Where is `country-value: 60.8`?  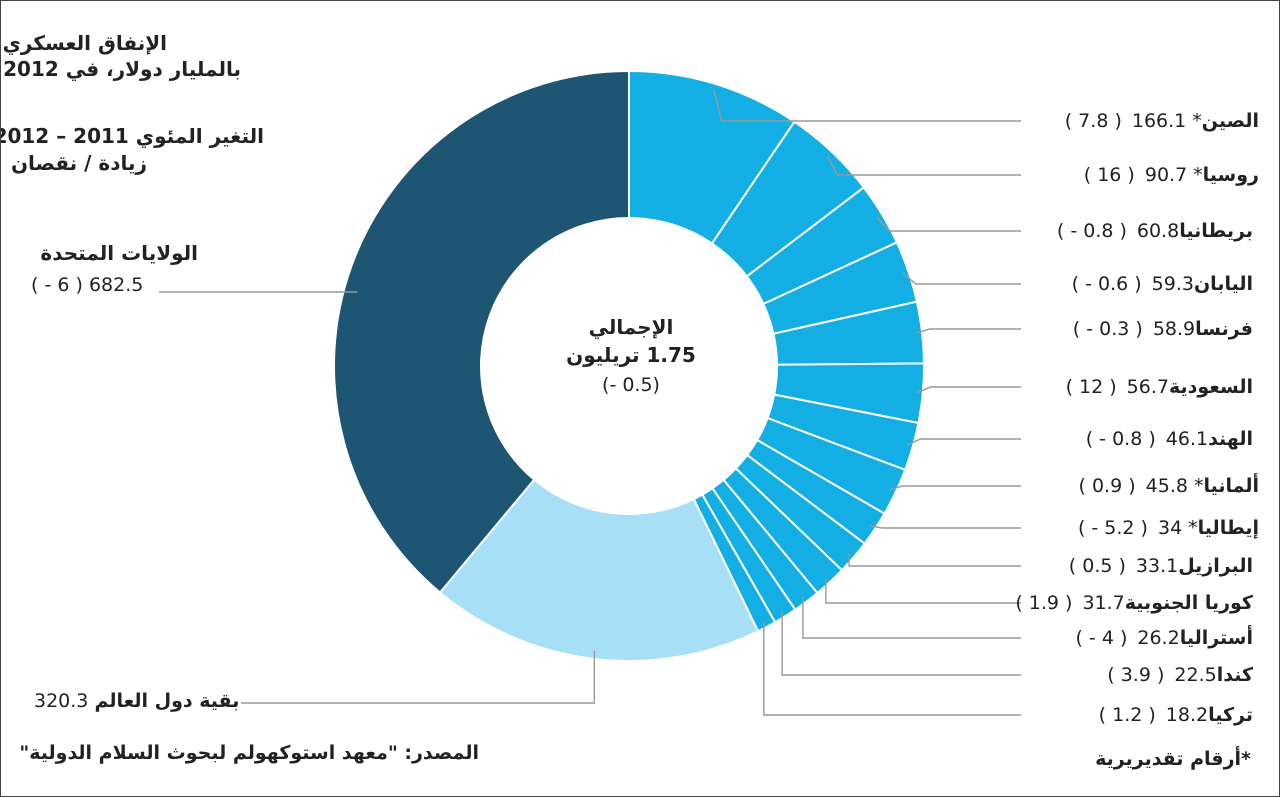 country-value: 60.8 is located at coordinates (1158, 231).